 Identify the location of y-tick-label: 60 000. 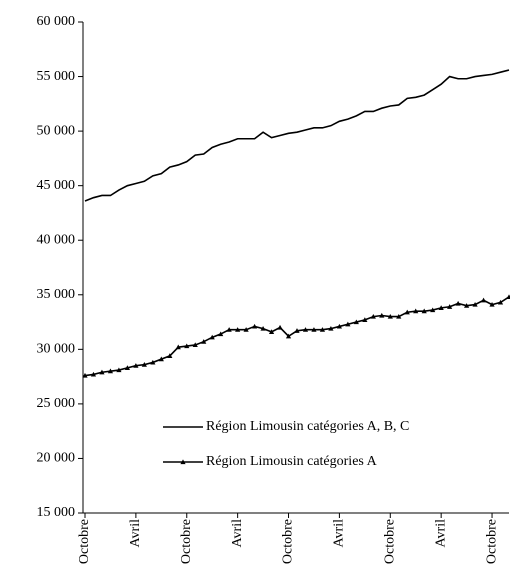
(56, 21).